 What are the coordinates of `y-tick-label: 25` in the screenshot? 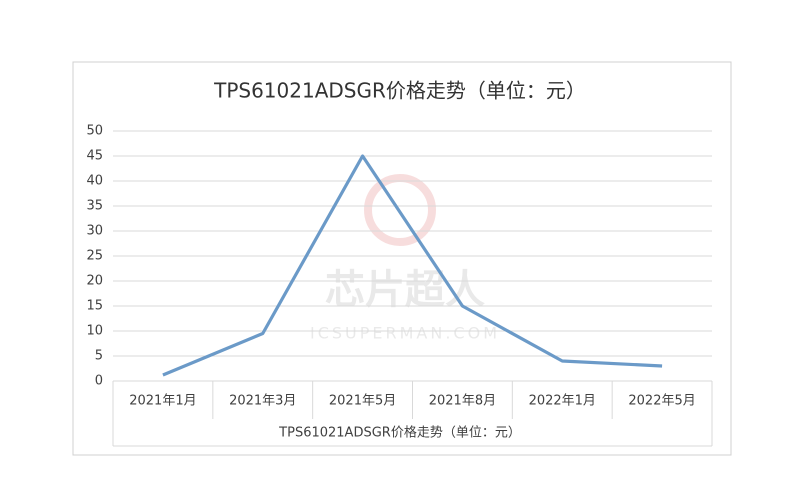 It's located at (94, 256).